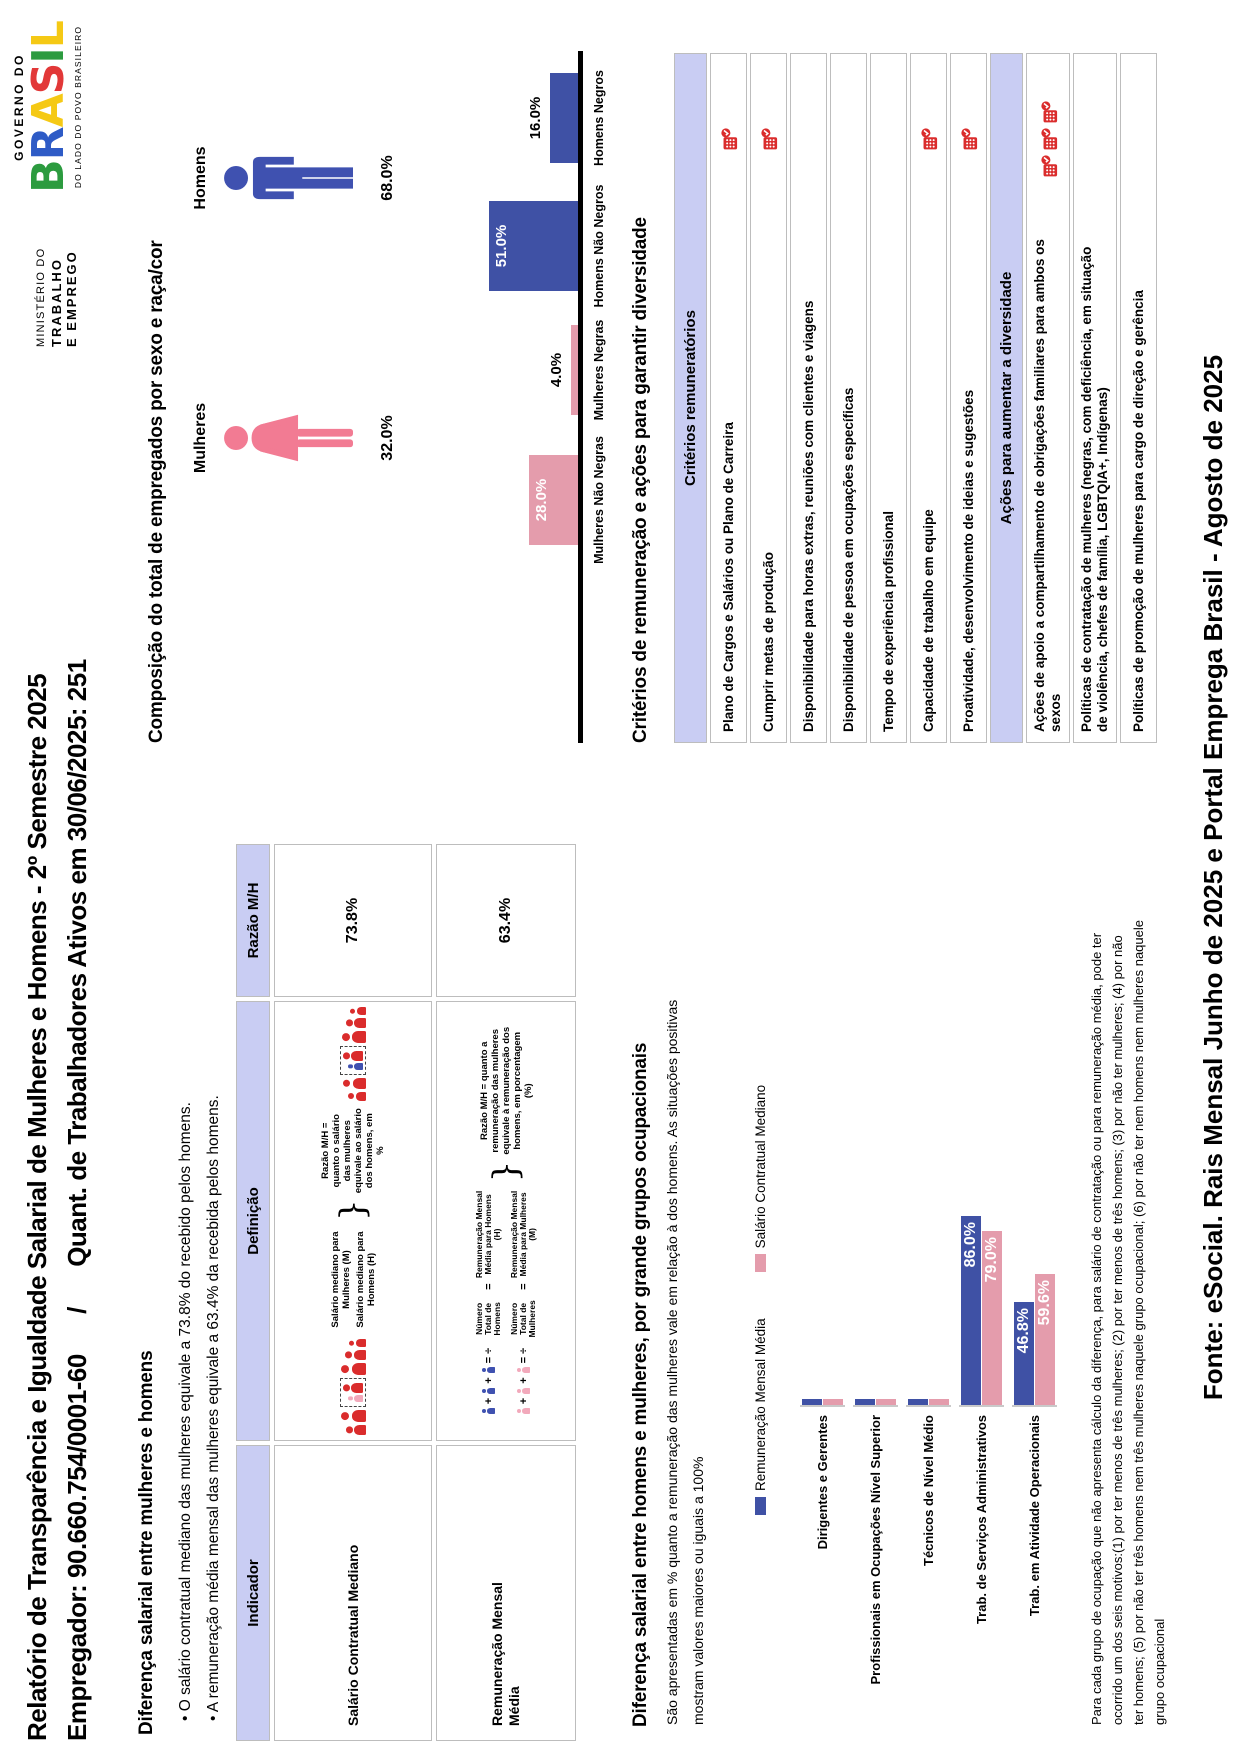 The width and height of the screenshot is (1241, 1755). I want to click on brasil-letter: L, so click(48, 35).